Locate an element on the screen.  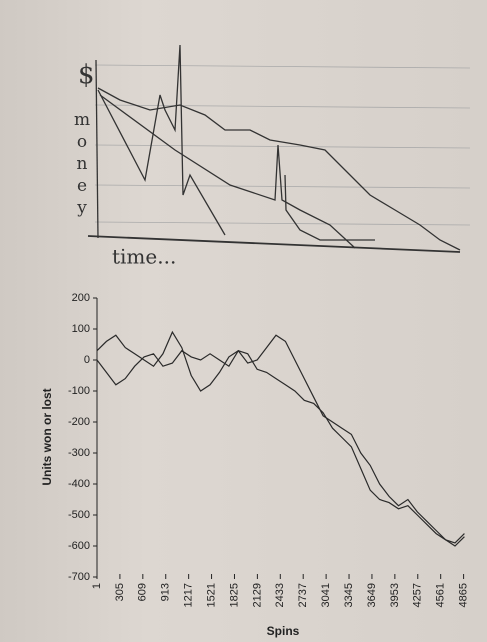
y-tick-label: 0 is located at coordinates (87, 360).